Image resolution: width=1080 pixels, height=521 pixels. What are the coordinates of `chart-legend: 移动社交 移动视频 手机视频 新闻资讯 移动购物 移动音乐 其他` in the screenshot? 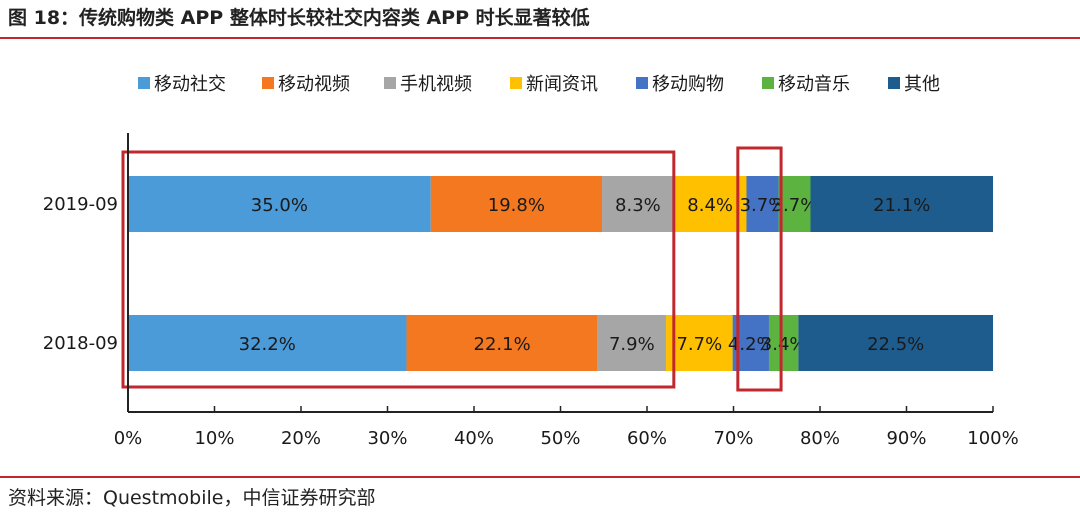 It's located at (539, 84).